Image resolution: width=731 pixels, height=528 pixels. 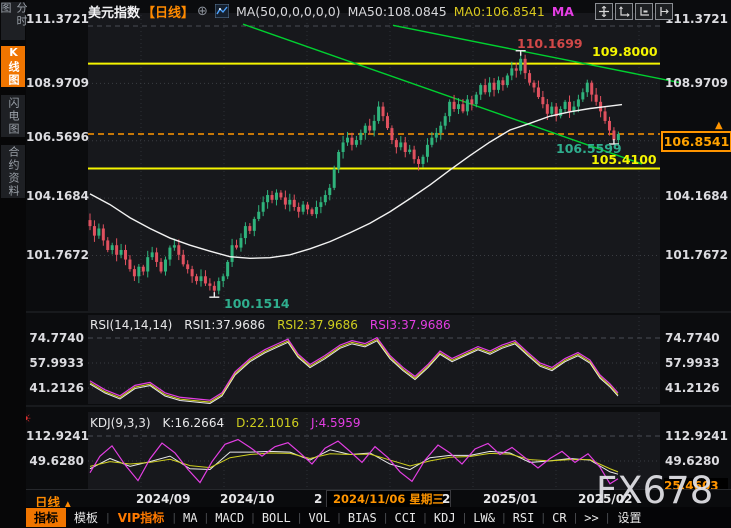 I want to click on sidebar-item-label: 闪电图, so click(x=13, y=116).